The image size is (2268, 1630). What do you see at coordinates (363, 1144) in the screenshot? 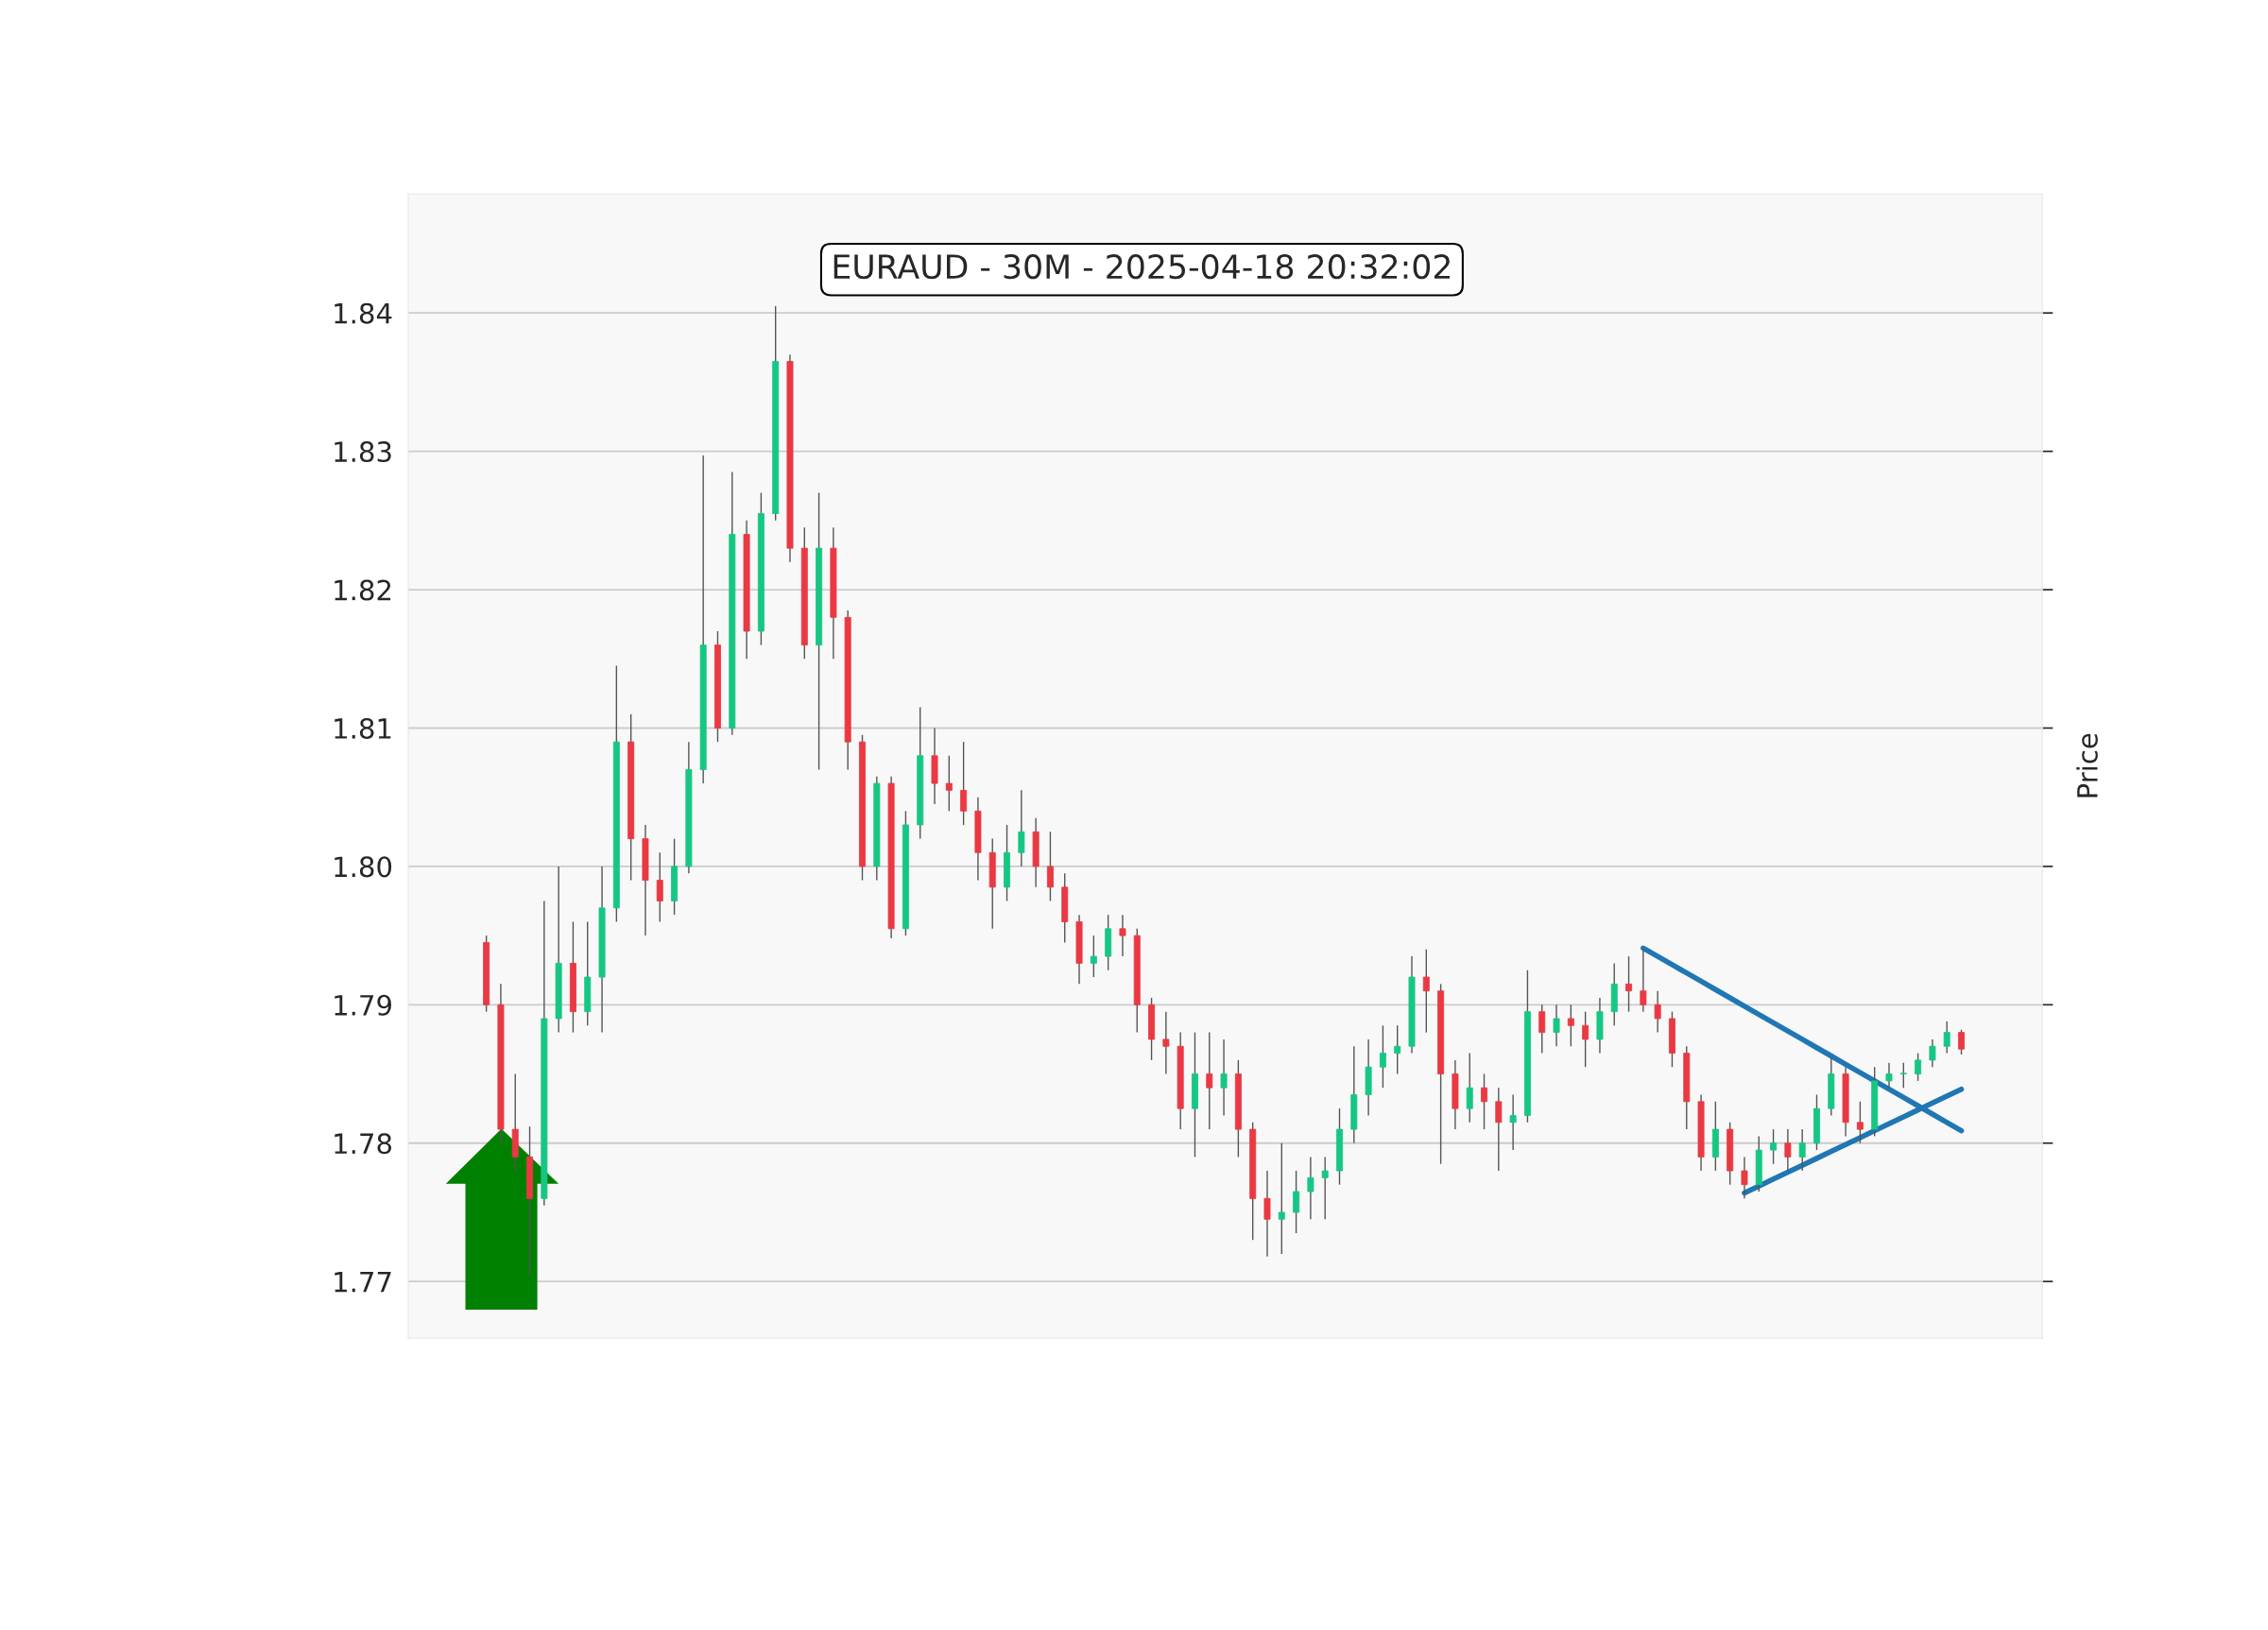
I see `y-tick-label: 1.78` at bounding box center [363, 1144].